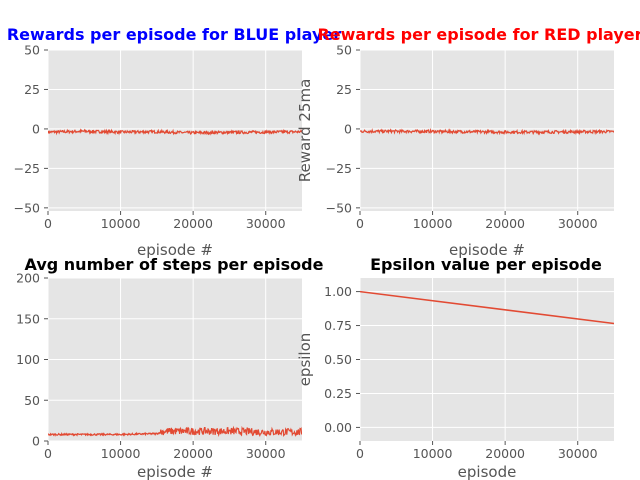 This screenshot has height=480, width=640. Describe the element at coordinates (28, 278) in the screenshot. I see `y-tick-label: 200` at that location.